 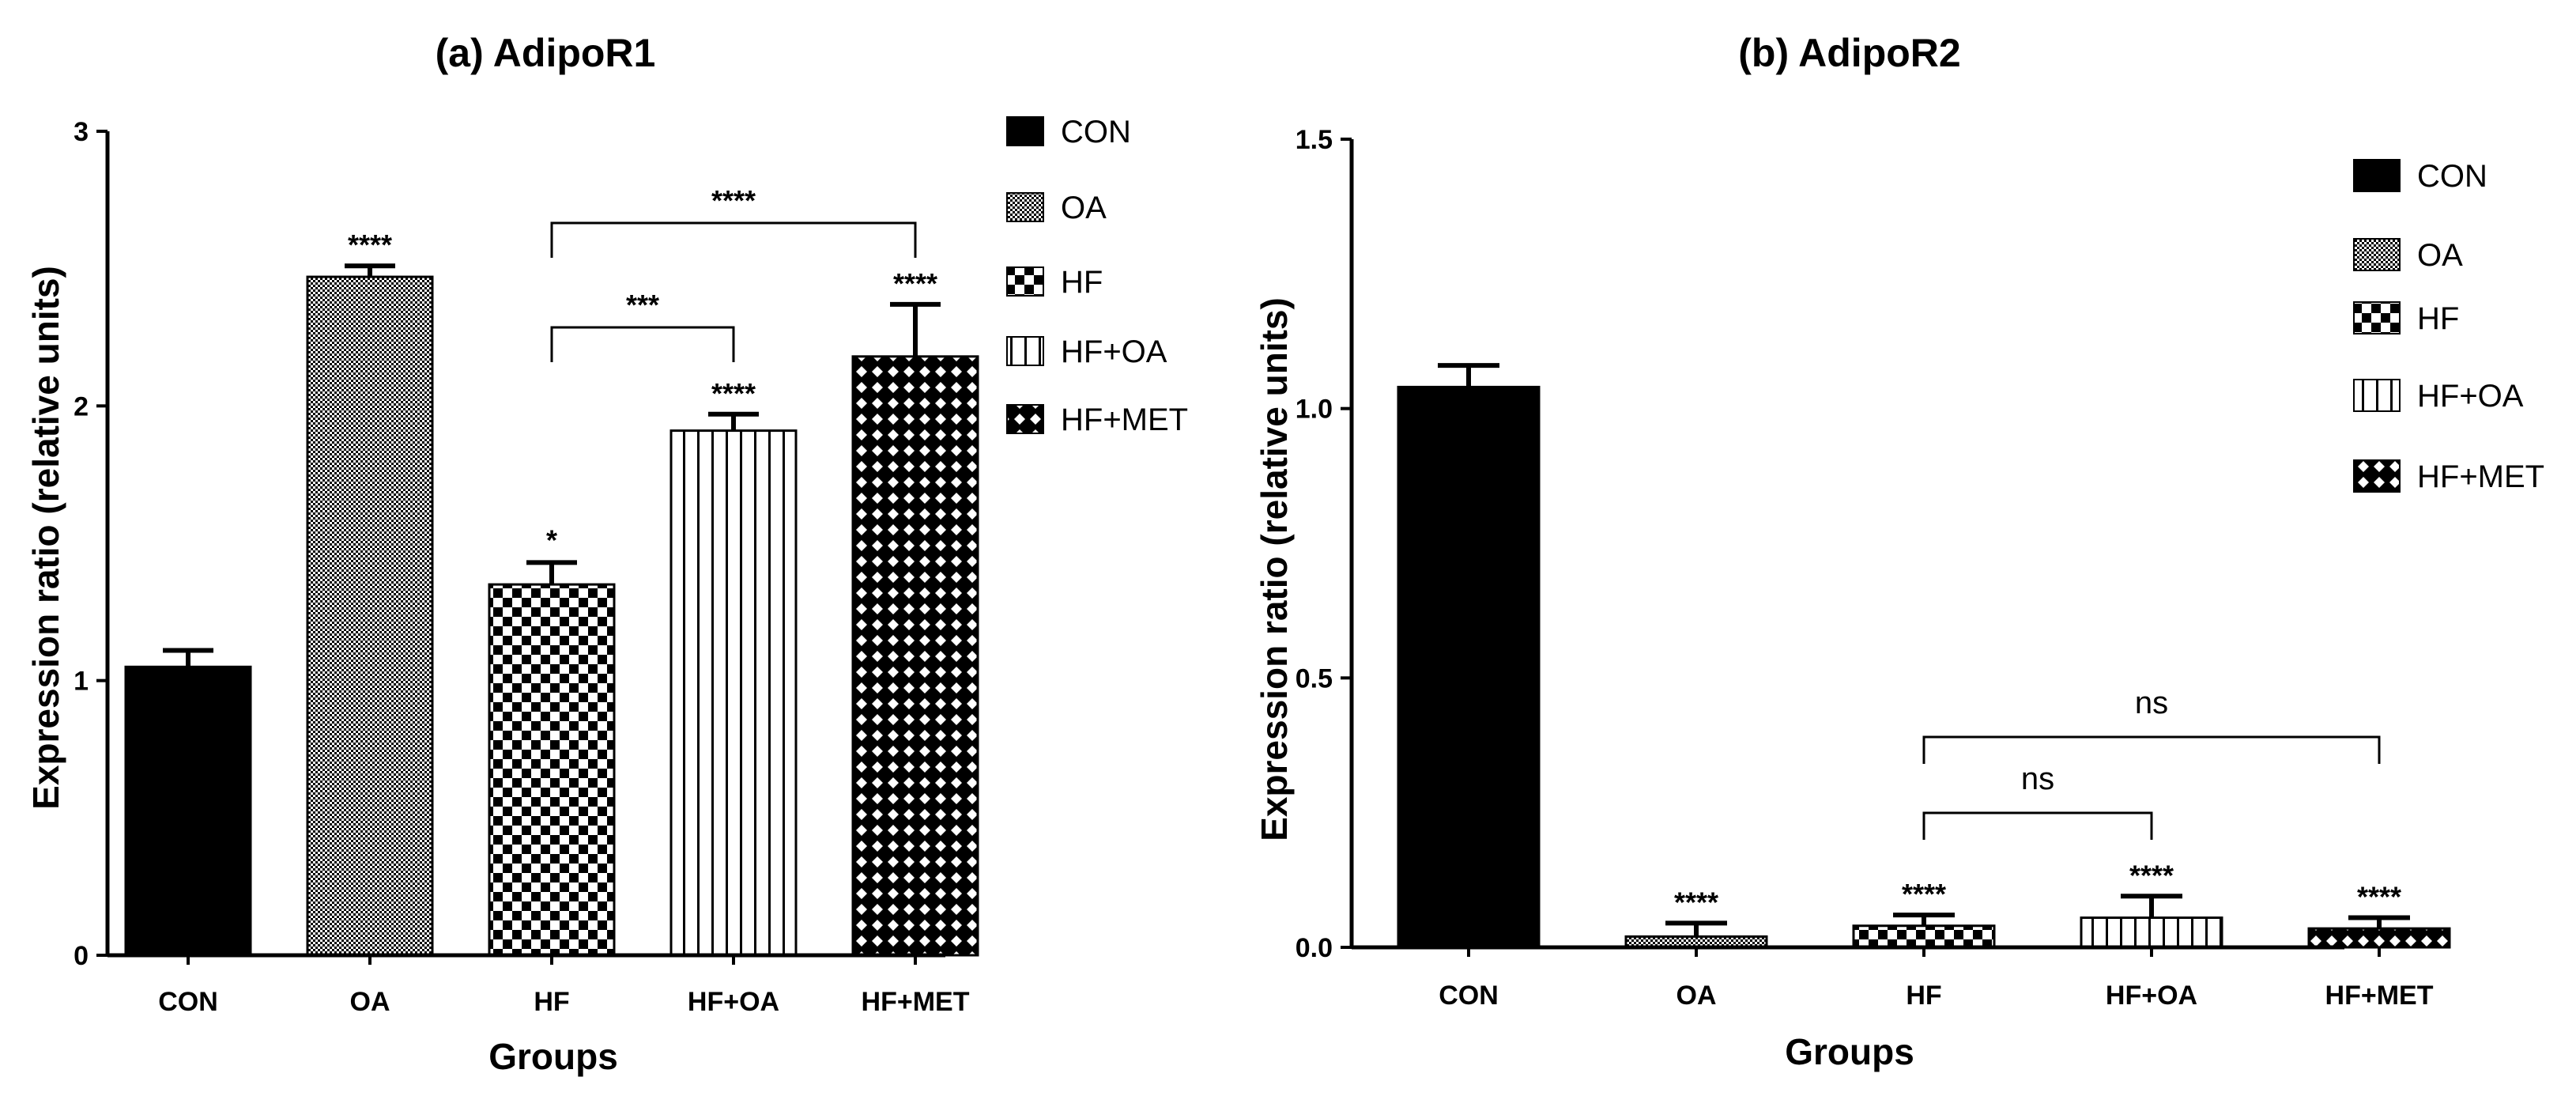 What do you see at coordinates (551, 539) in the screenshot?
I see `significance-label: *` at bounding box center [551, 539].